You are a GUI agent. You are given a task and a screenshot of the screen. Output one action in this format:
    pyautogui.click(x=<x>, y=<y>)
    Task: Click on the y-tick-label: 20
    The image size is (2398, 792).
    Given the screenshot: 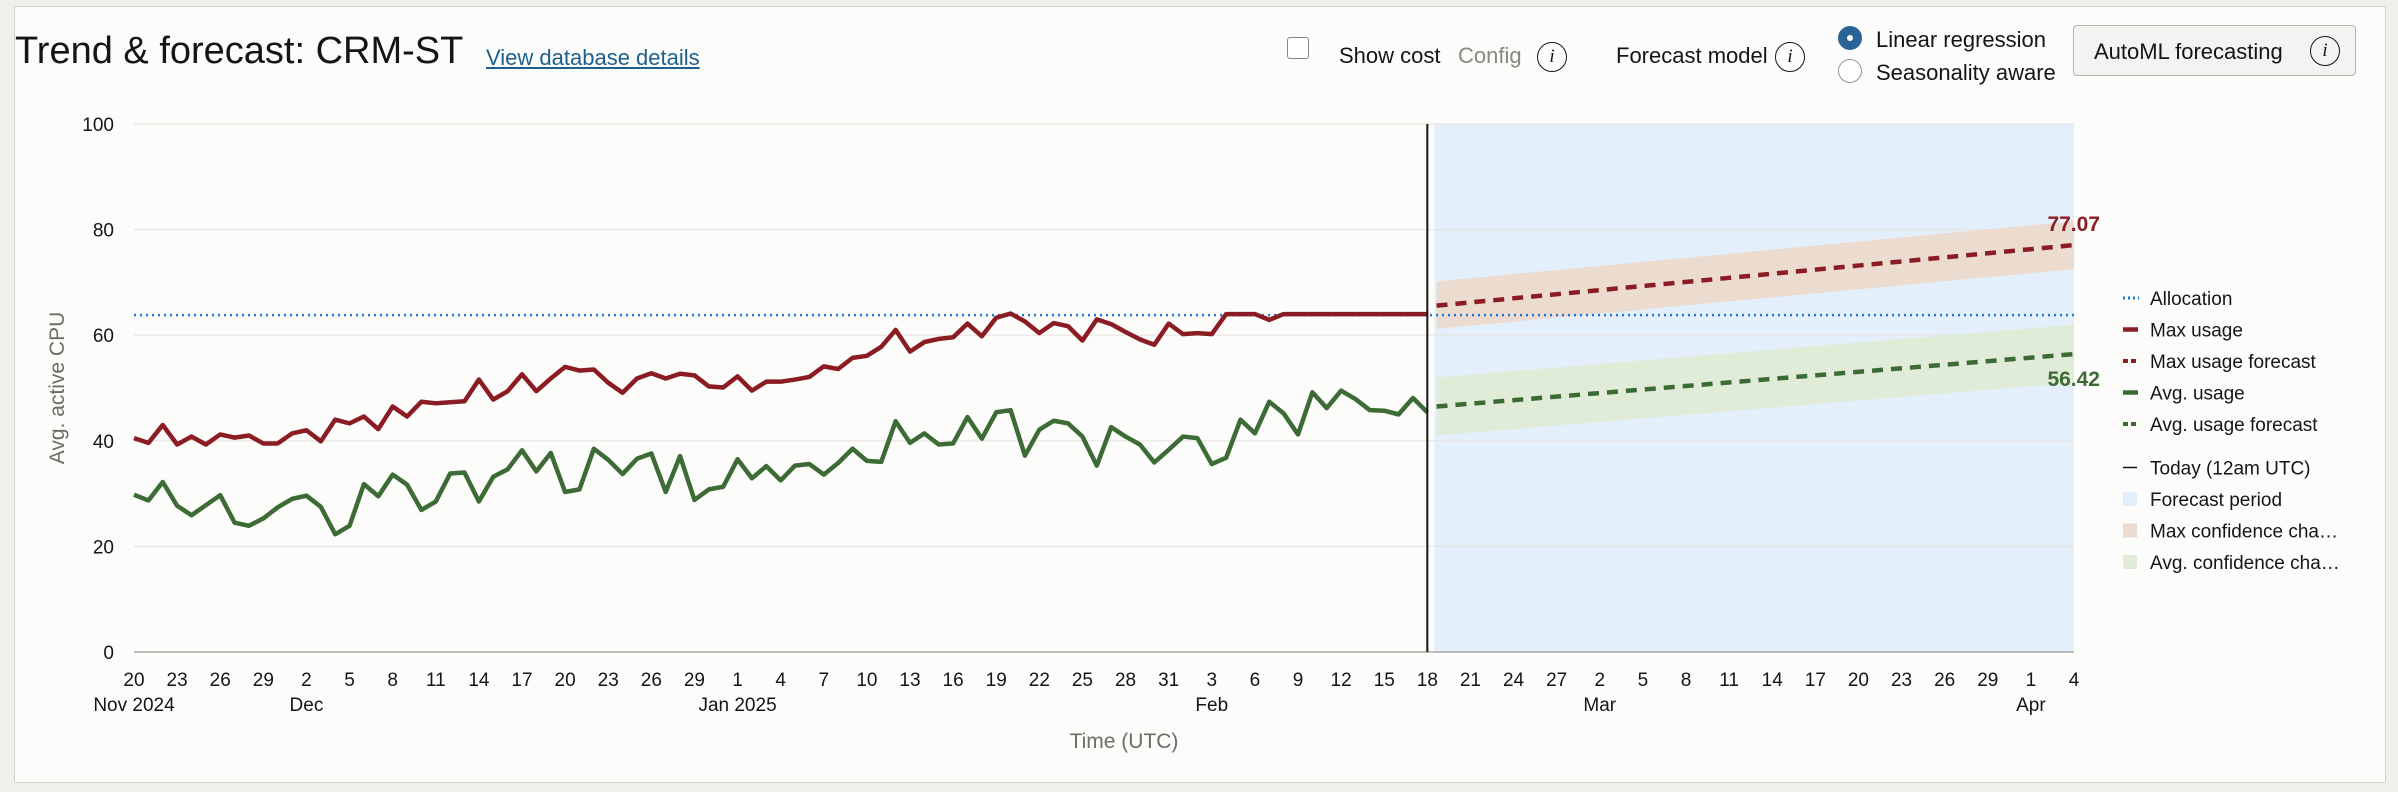 What is the action you would take?
    pyautogui.click(x=103, y=547)
    